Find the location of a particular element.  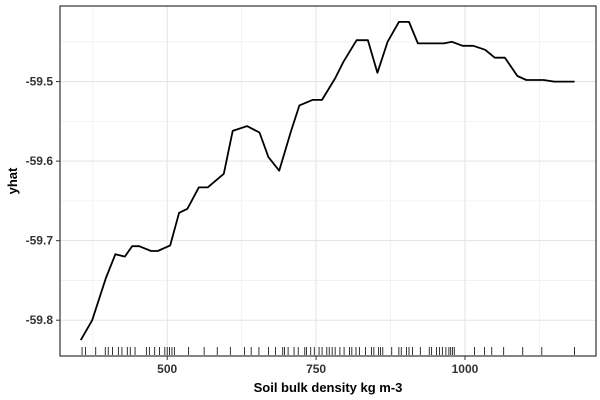

y-tick-label: -59.6 is located at coordinates (40, 161).